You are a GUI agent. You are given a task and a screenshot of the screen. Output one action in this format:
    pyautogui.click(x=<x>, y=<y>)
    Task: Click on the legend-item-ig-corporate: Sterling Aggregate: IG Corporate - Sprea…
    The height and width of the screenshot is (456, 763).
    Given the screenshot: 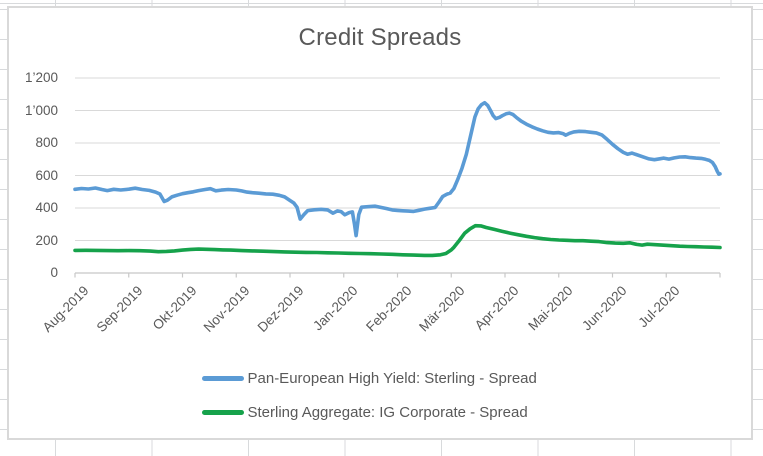 What is the action you would take?
    pyautogui.click(x=381, y=412)
    